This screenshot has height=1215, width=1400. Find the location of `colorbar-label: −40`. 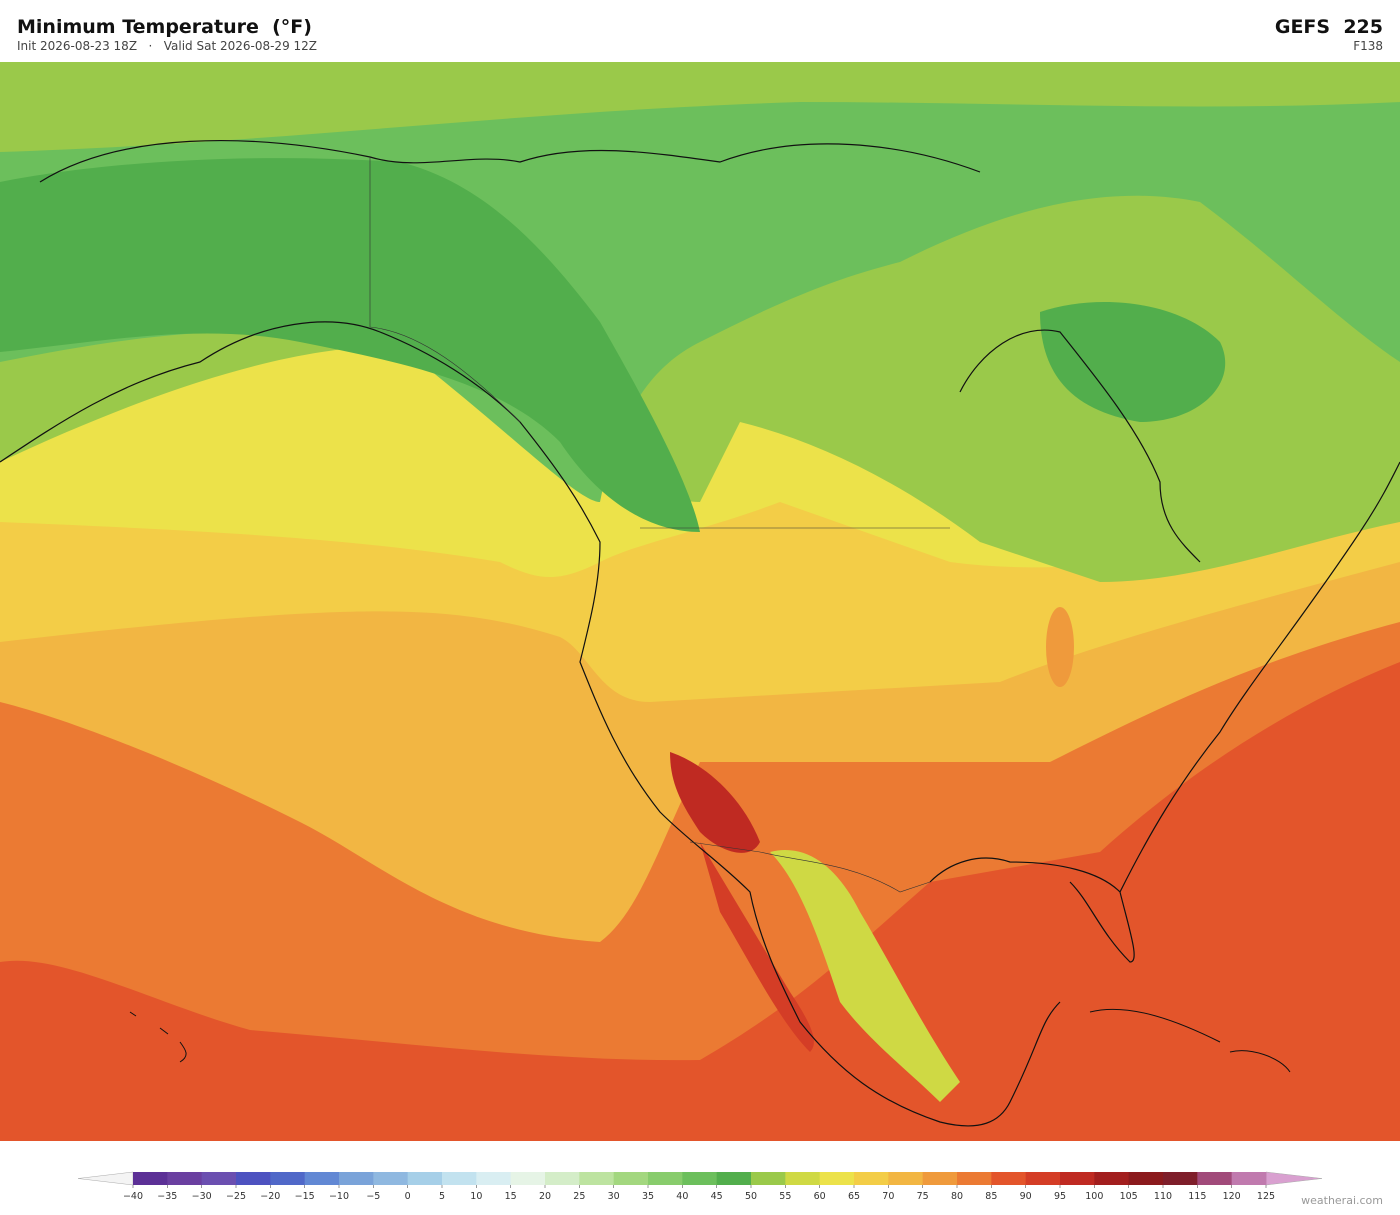

colorbar-label: −40 is located at coordinates (133, 1196).